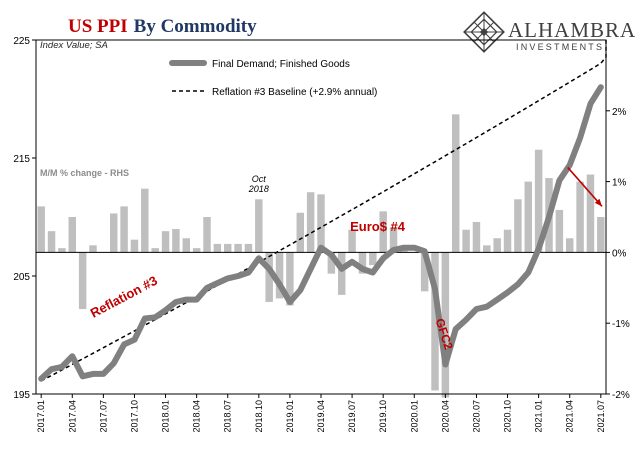  Describe the element at coordinates (103, 416) in the screenshot. I see `x-tick-label-2017.07: 2017.07` at that location.